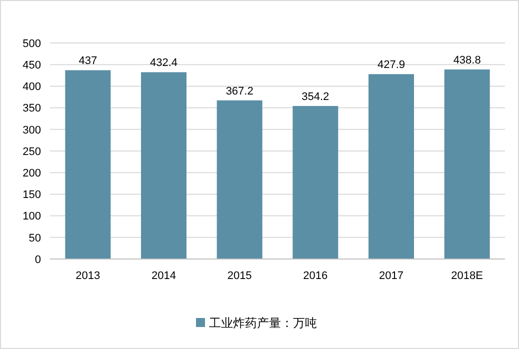 The width and height of the screenshot is (519, 349). Describe the element at coordinates (315, 276) in the screenshot. I see `x-tick-label: 2016` at that location.